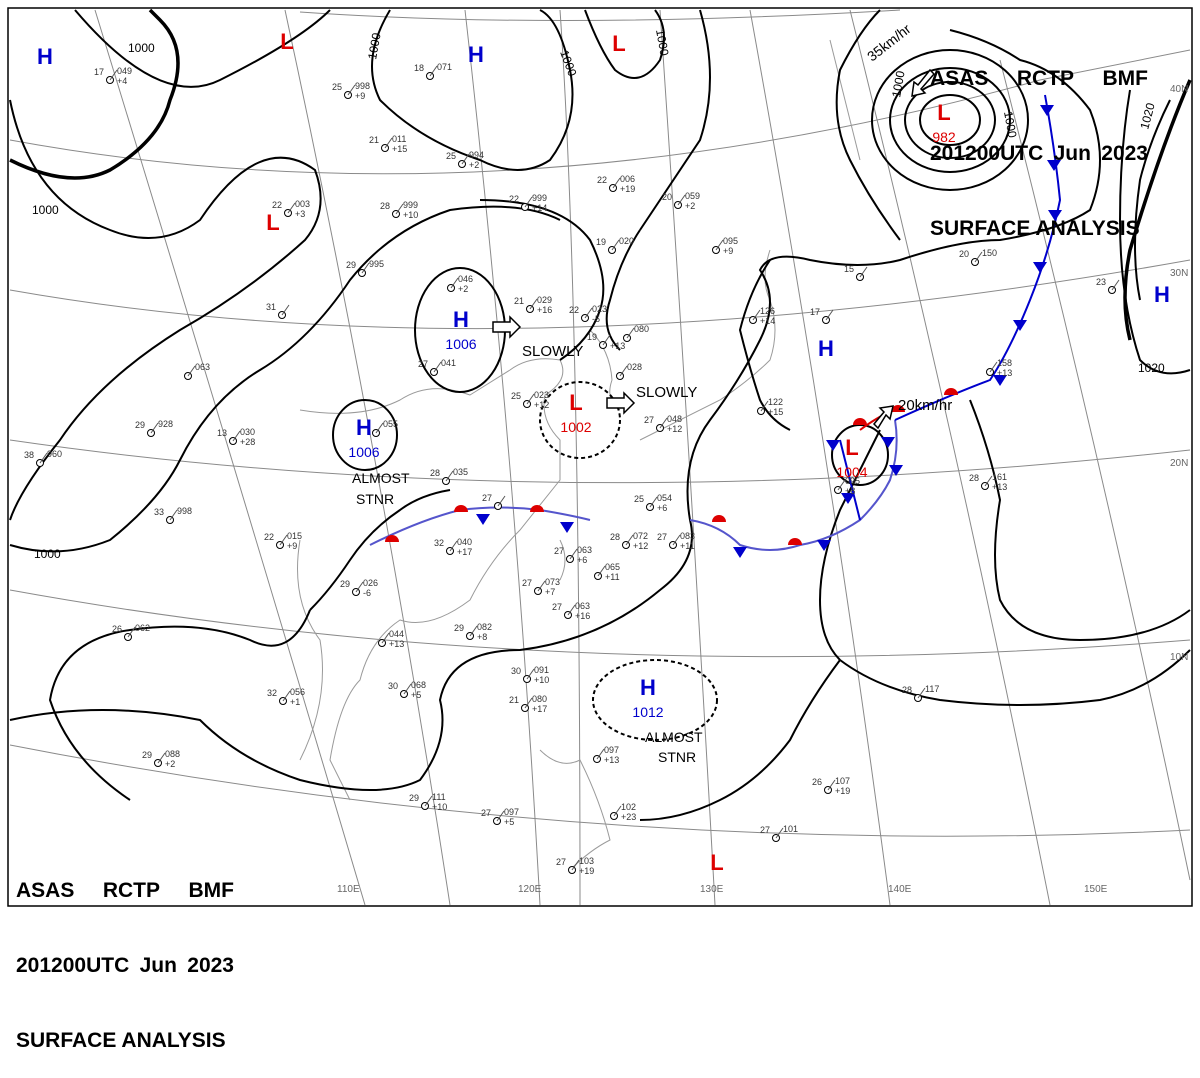 Image resolution: width=1200 pixels, height=1078 pixels. Describe the element at coordinates (541, 680) in the screenshot. I see `station-tendency: +10` at that location.